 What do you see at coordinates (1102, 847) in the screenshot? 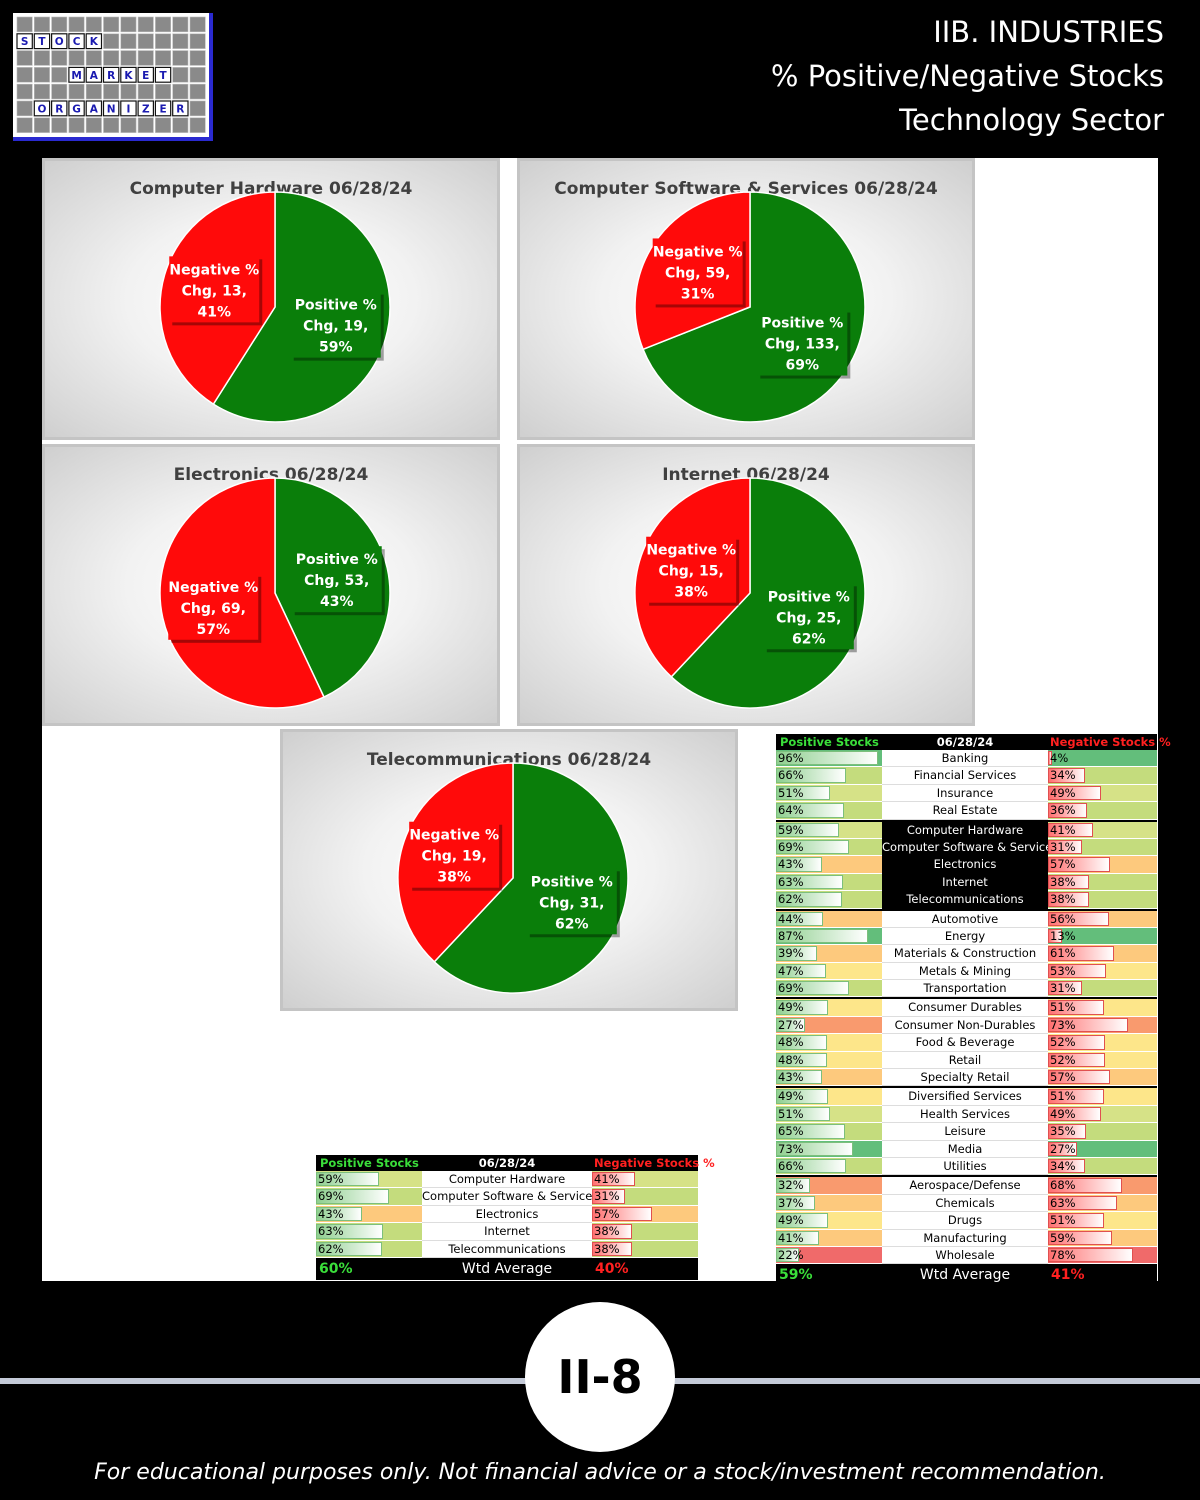
I see `cell-negative: 31%` at bounding box center [1102, 847].